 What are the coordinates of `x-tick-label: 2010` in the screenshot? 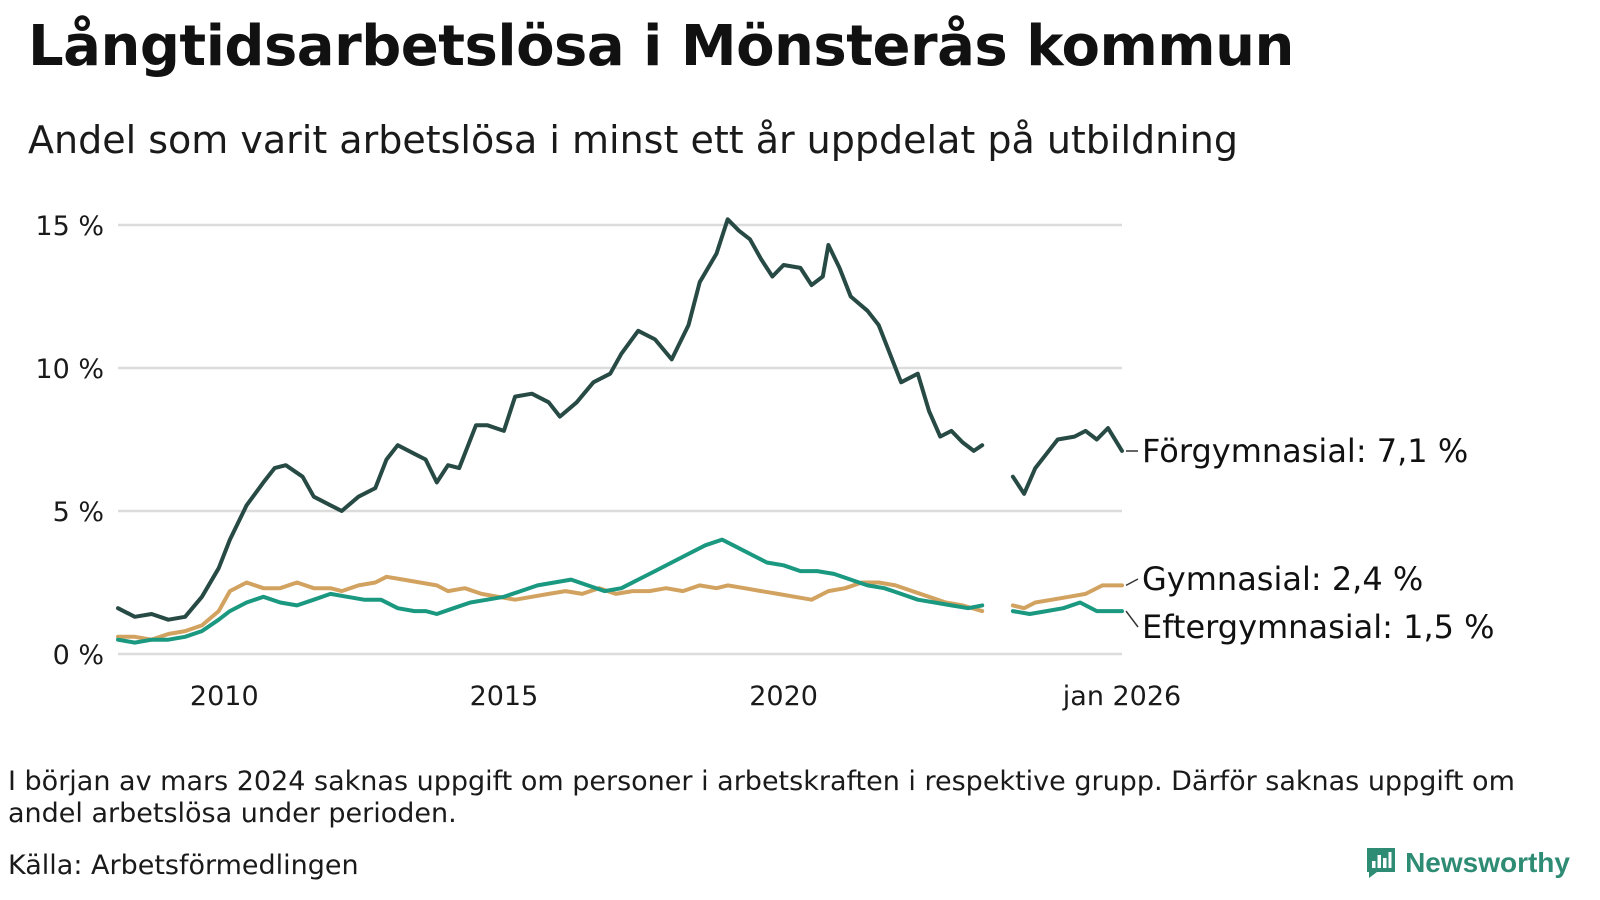 It's located at (224, 696).